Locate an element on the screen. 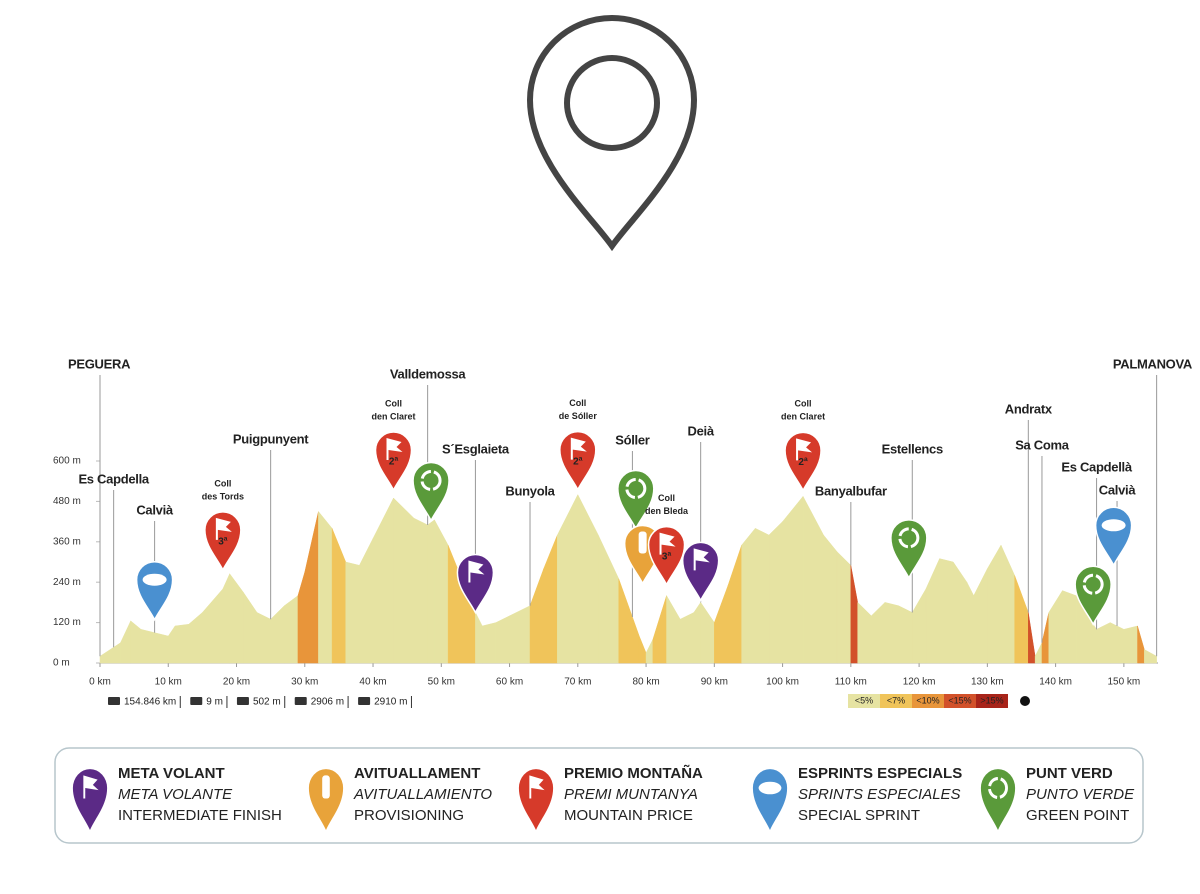 This screenshot has height=894, width=1200. legend-text: PUNTO VERDE is located at coordinates (1080, 794).